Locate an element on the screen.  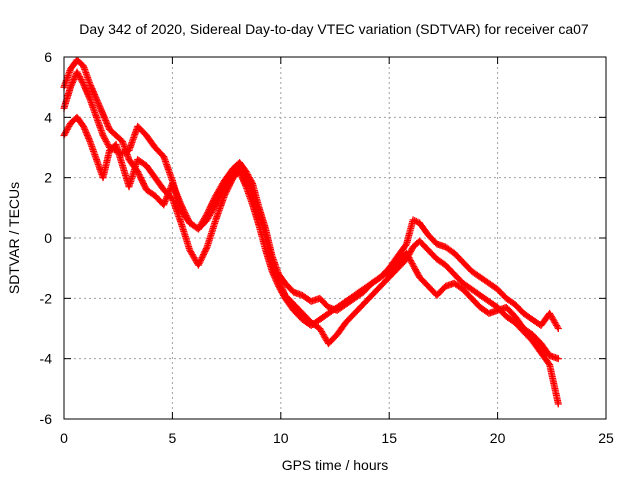
y-tick-label: 6 is located at coordinates (48, 57).